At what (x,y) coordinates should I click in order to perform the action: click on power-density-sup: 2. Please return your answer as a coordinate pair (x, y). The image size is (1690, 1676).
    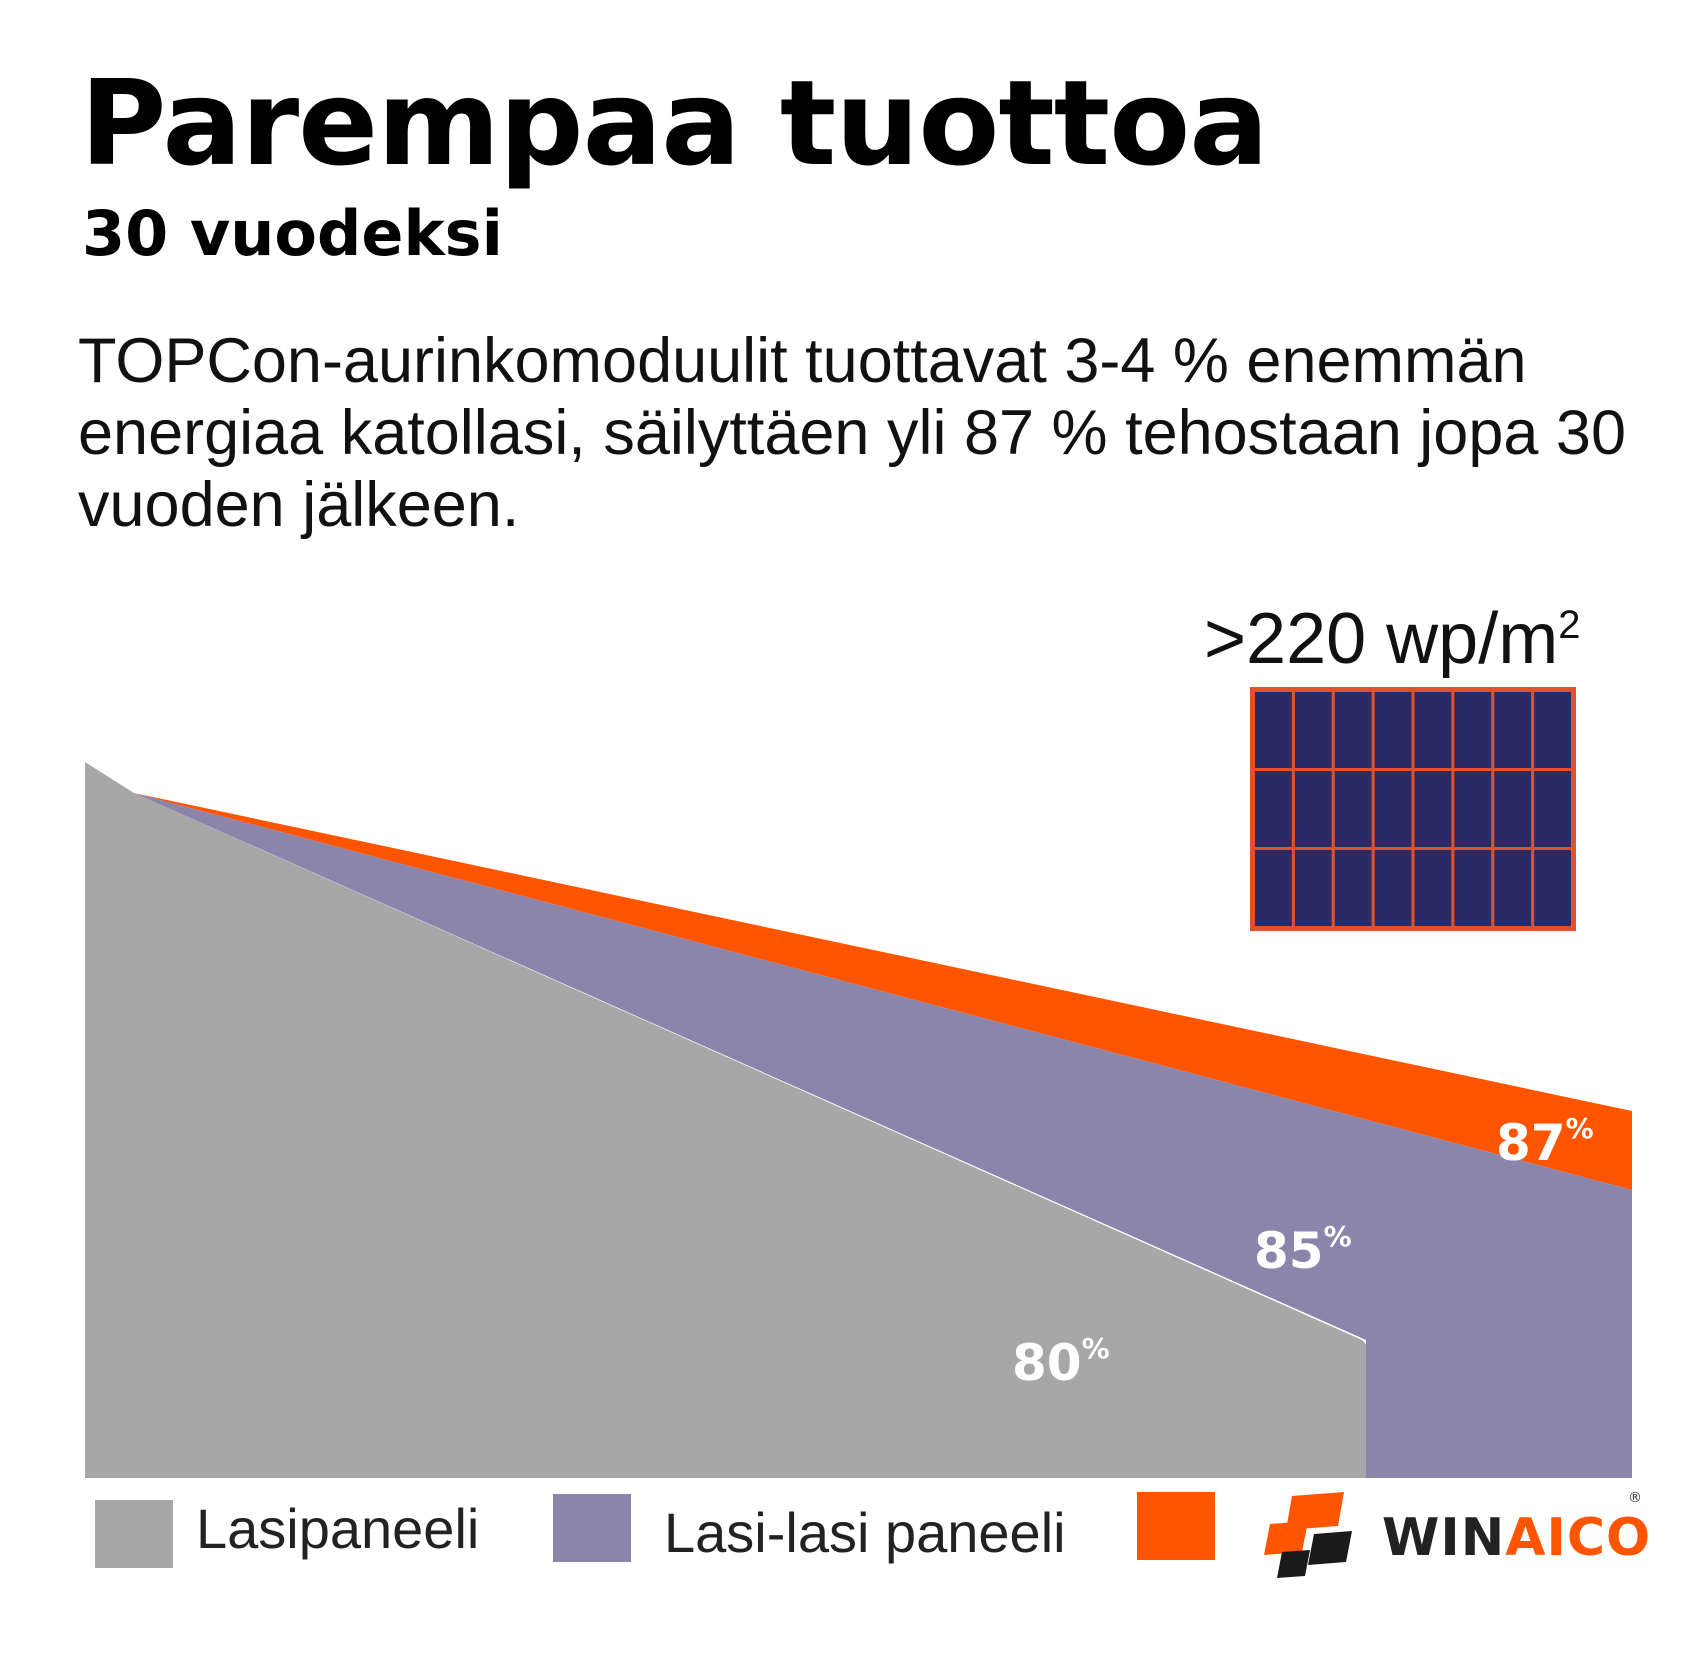
    Looking at the image, I should click on (1569, 625).